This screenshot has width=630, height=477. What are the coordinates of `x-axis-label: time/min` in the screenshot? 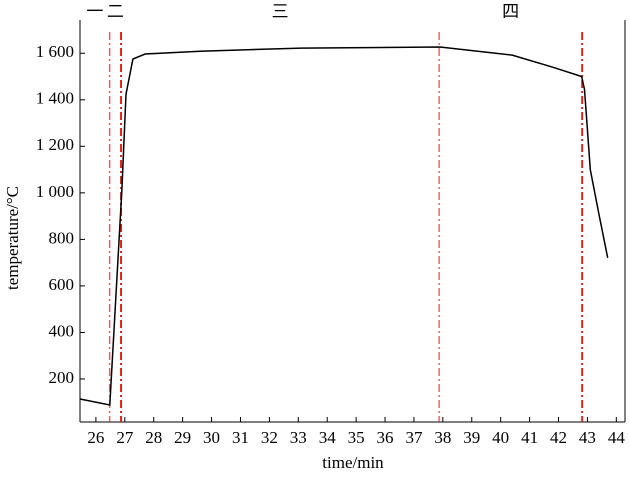 It's located at (353, 462).